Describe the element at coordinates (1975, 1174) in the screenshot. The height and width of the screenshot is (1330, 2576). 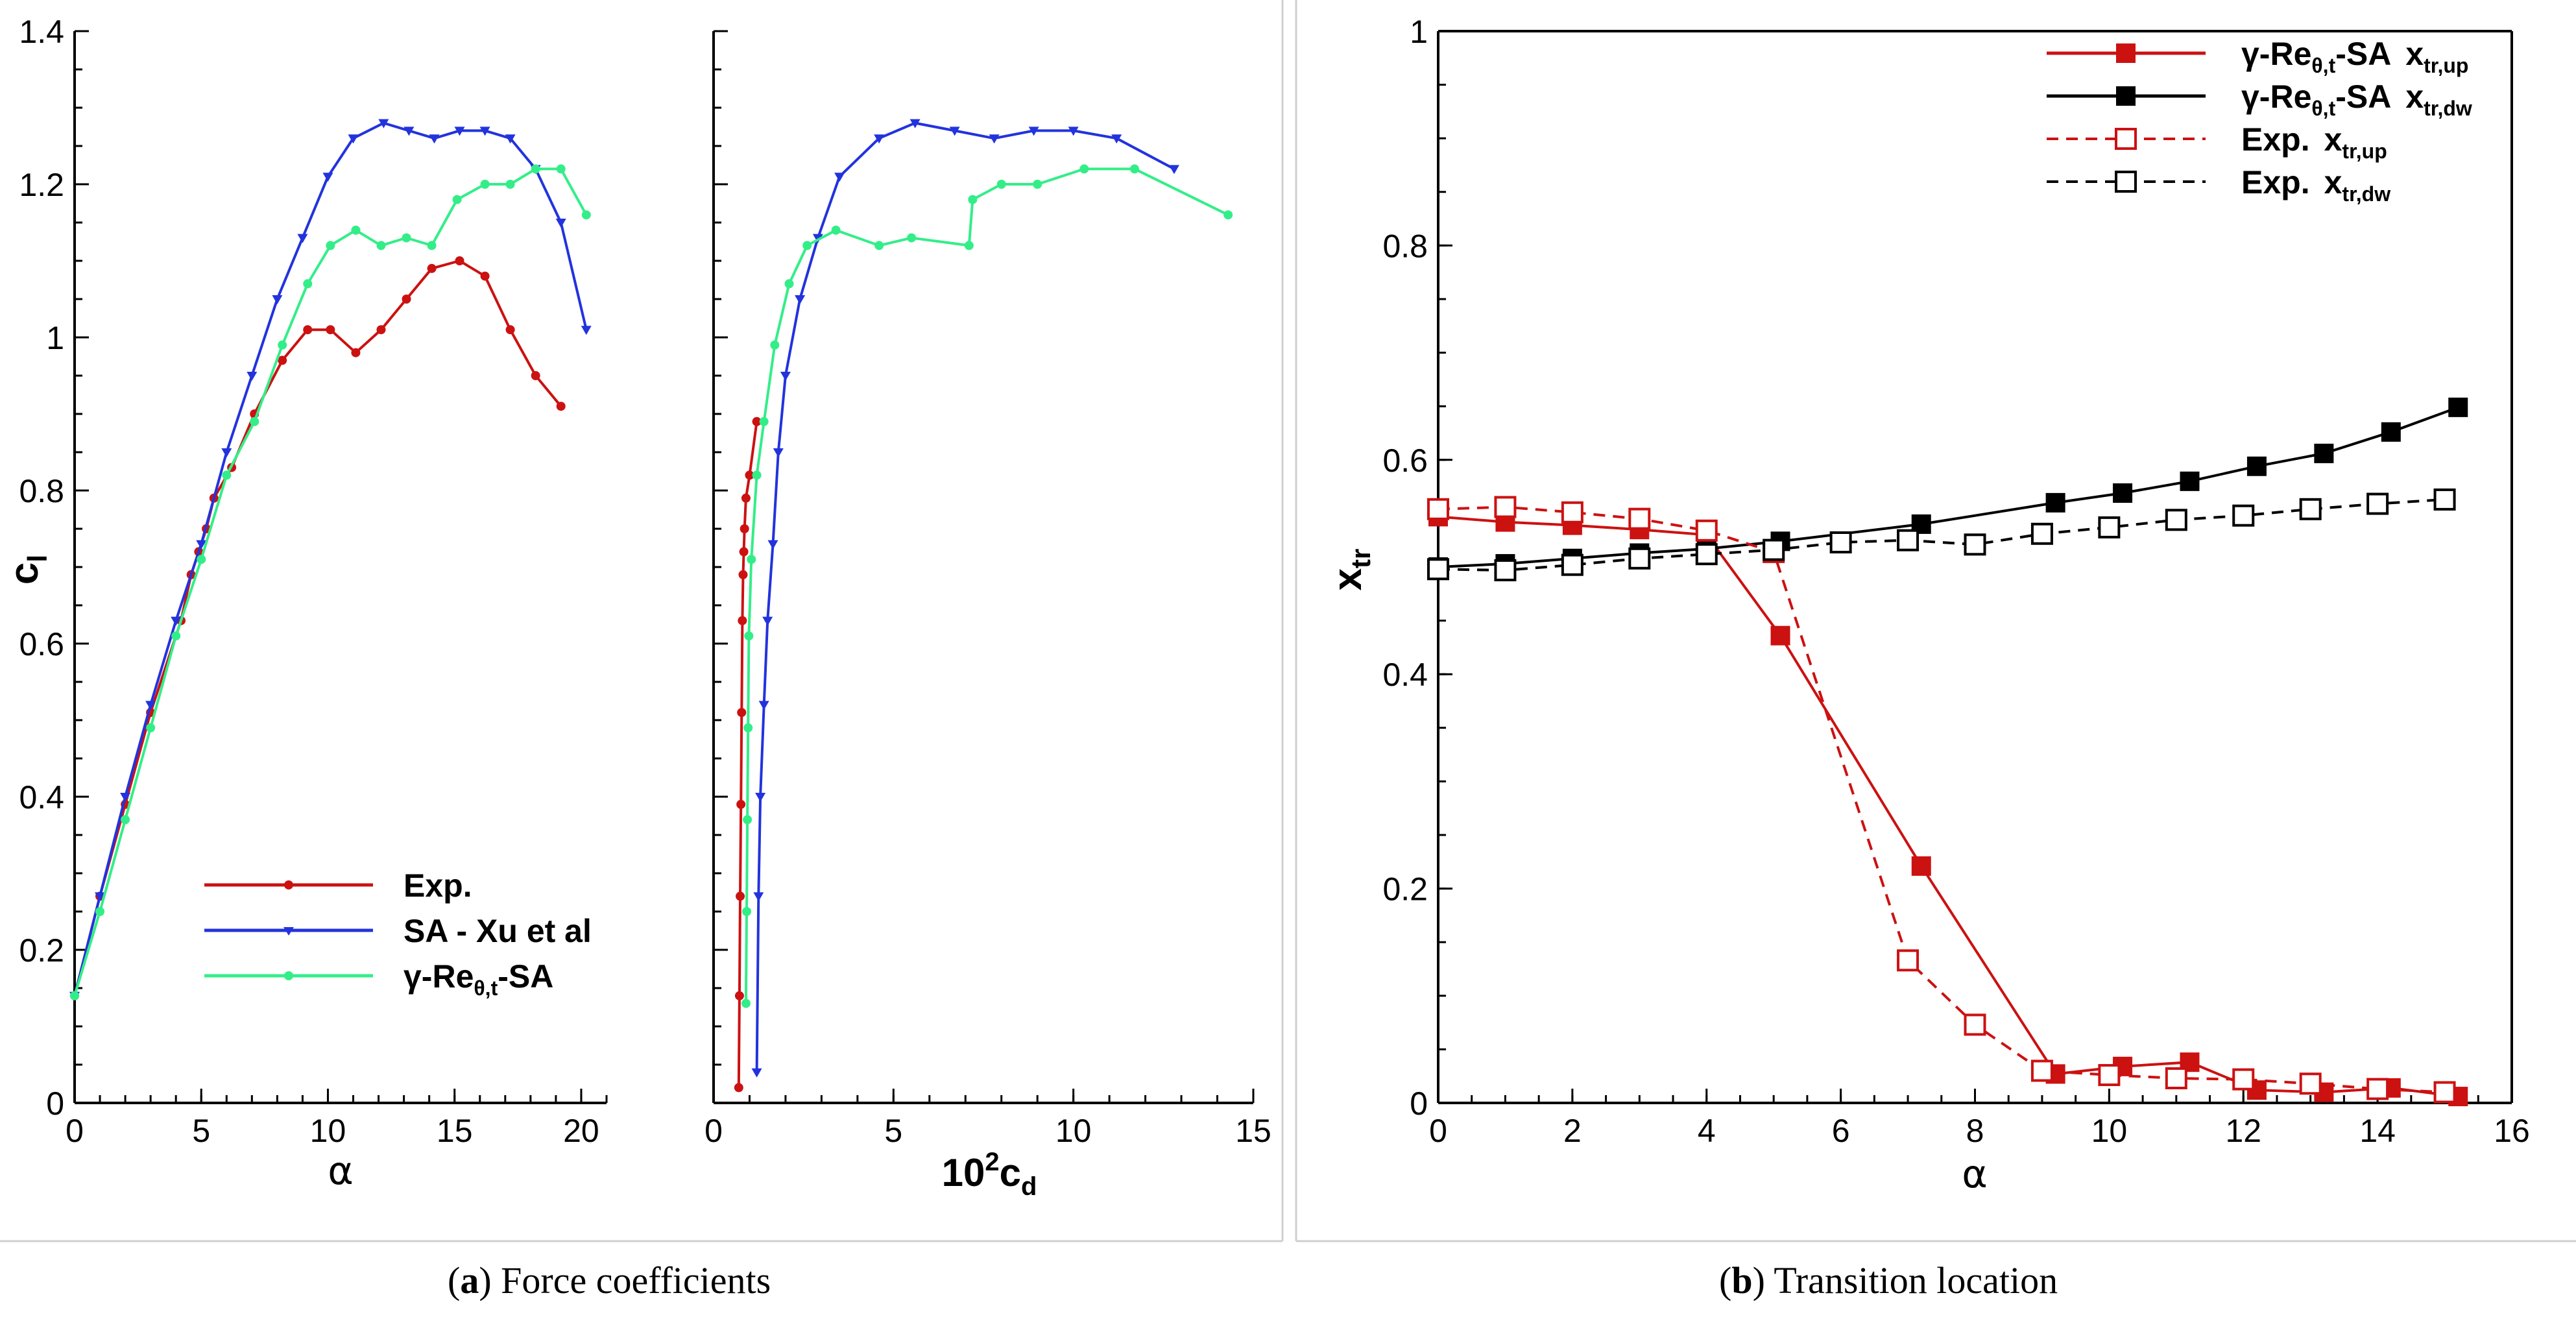
I see `xtr-x-label: α` at that location.